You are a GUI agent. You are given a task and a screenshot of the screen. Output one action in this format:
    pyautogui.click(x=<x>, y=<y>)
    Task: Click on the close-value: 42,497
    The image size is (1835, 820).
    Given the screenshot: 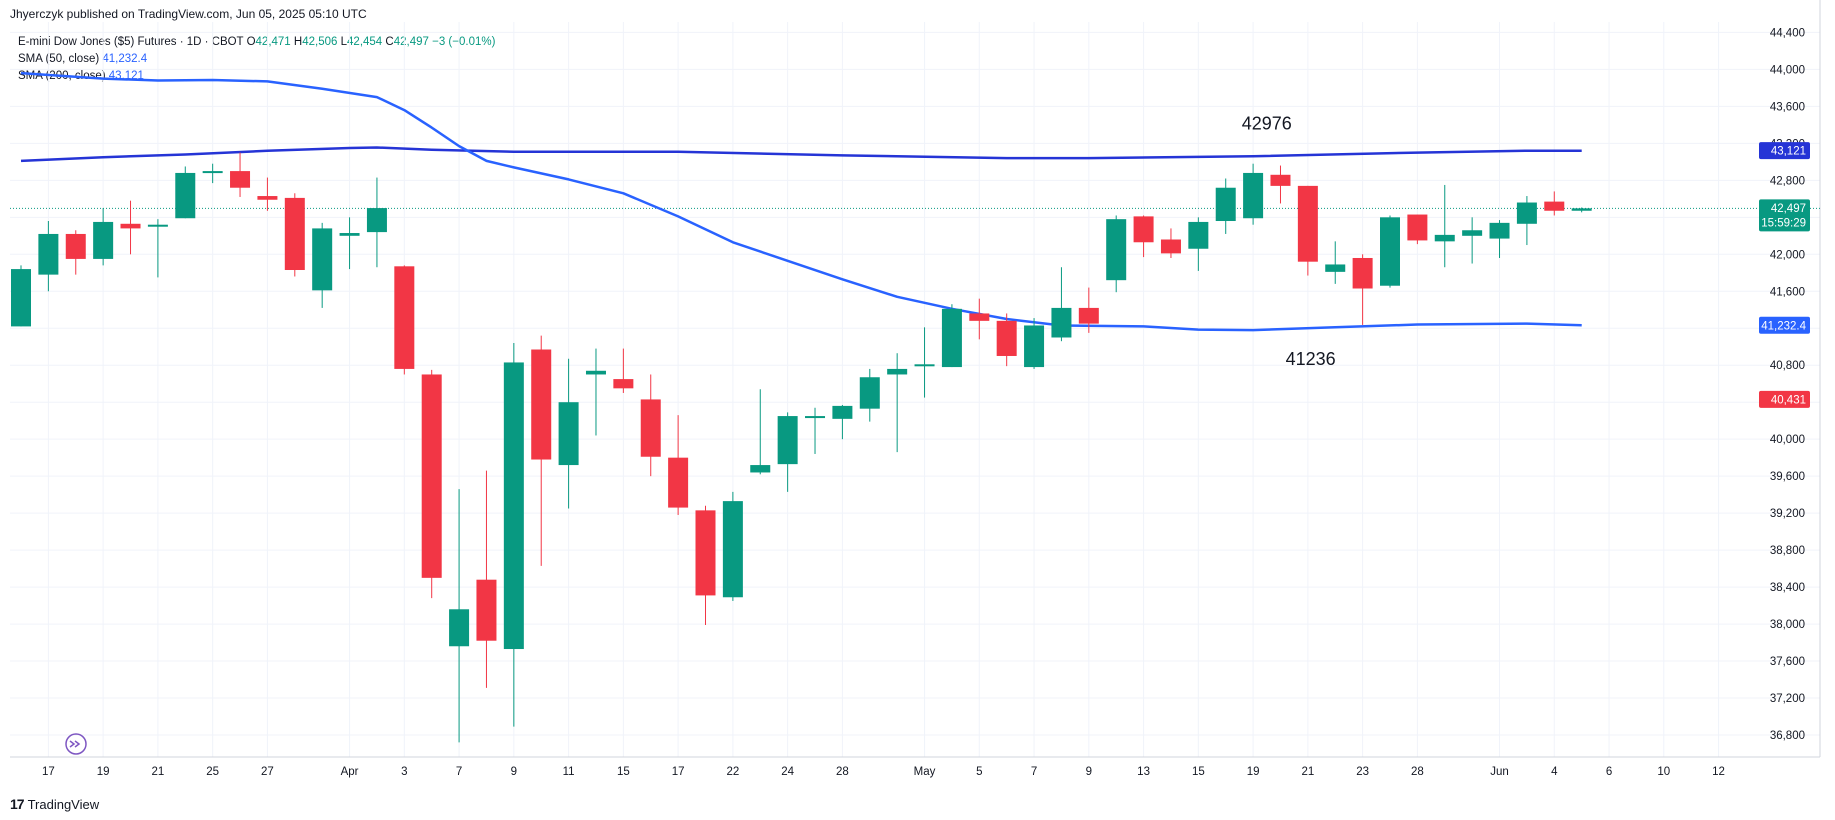 What is the action you would take?
    pyautogui.click(x=411, y=42)
    